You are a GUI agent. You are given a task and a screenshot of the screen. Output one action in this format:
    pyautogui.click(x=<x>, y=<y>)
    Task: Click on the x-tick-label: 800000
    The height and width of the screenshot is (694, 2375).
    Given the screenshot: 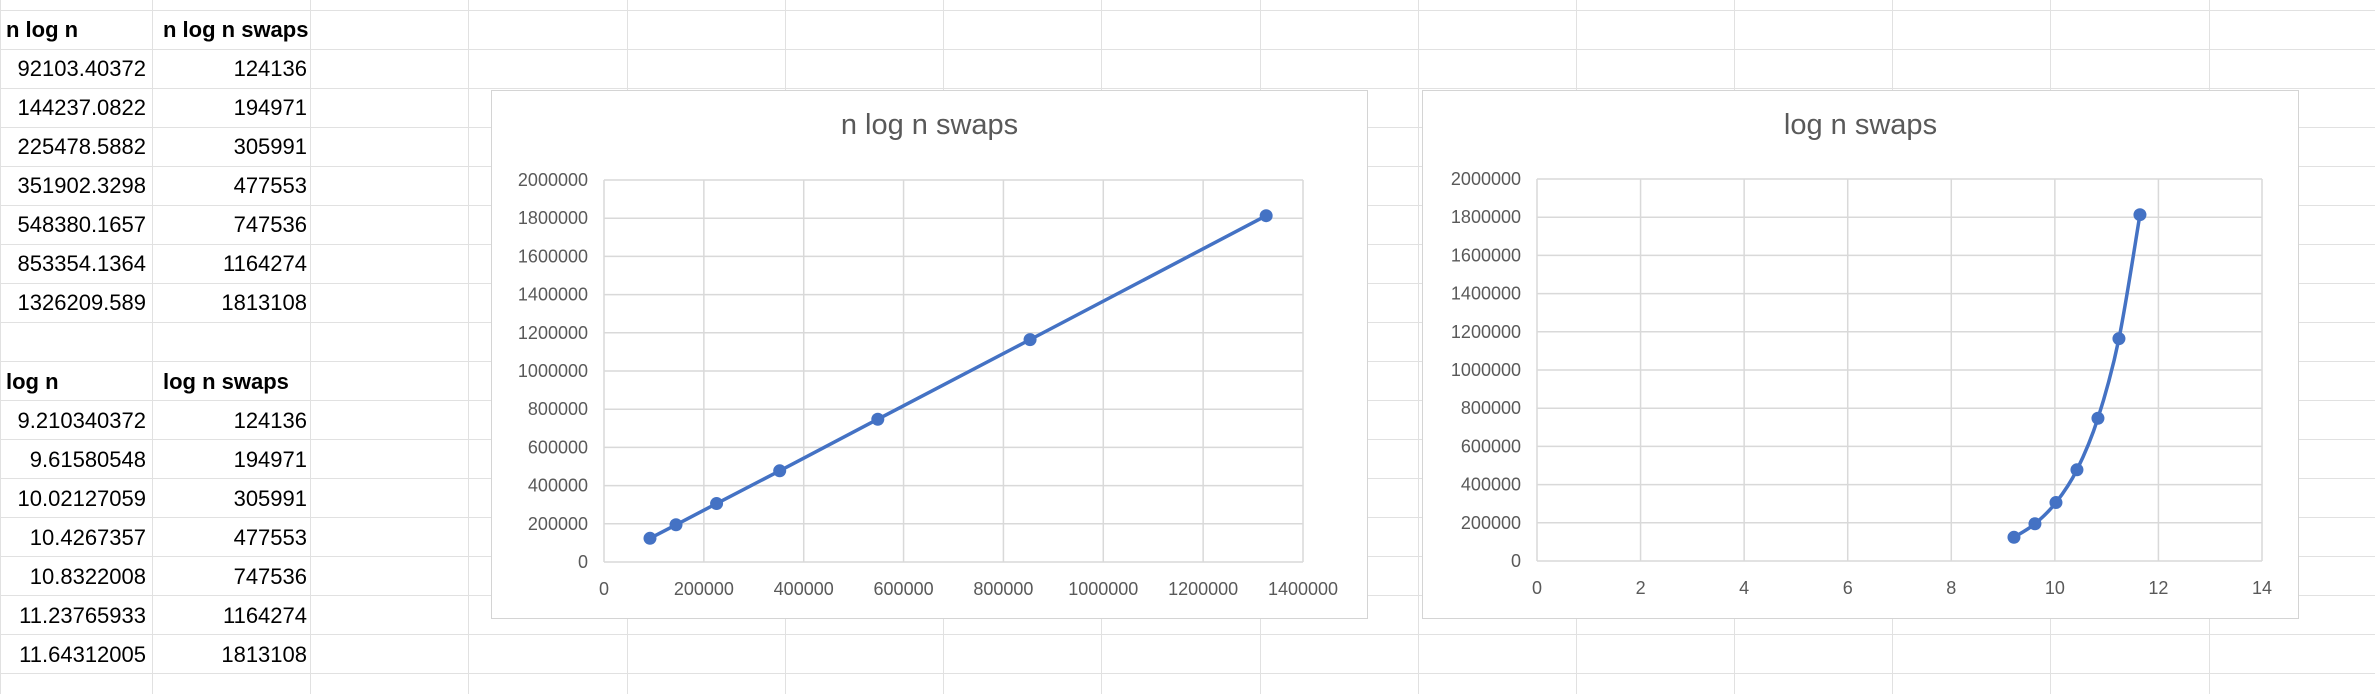 What is the action you would take?
    pyautogui.click(x=1003, y=589)
    